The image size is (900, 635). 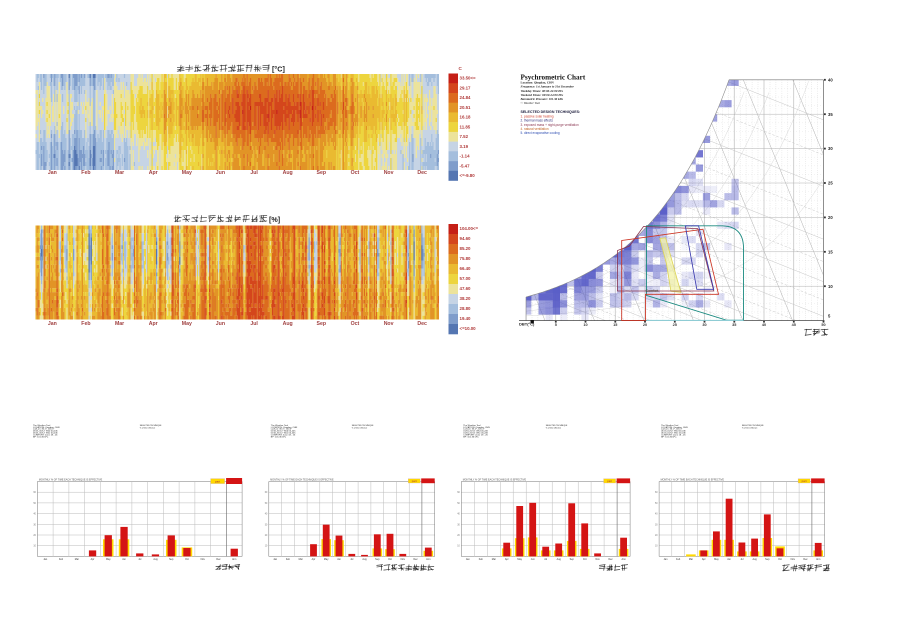 I want to click on svg-text: COMFORT: Zone 18 - 26, so click(x=45, y=435).